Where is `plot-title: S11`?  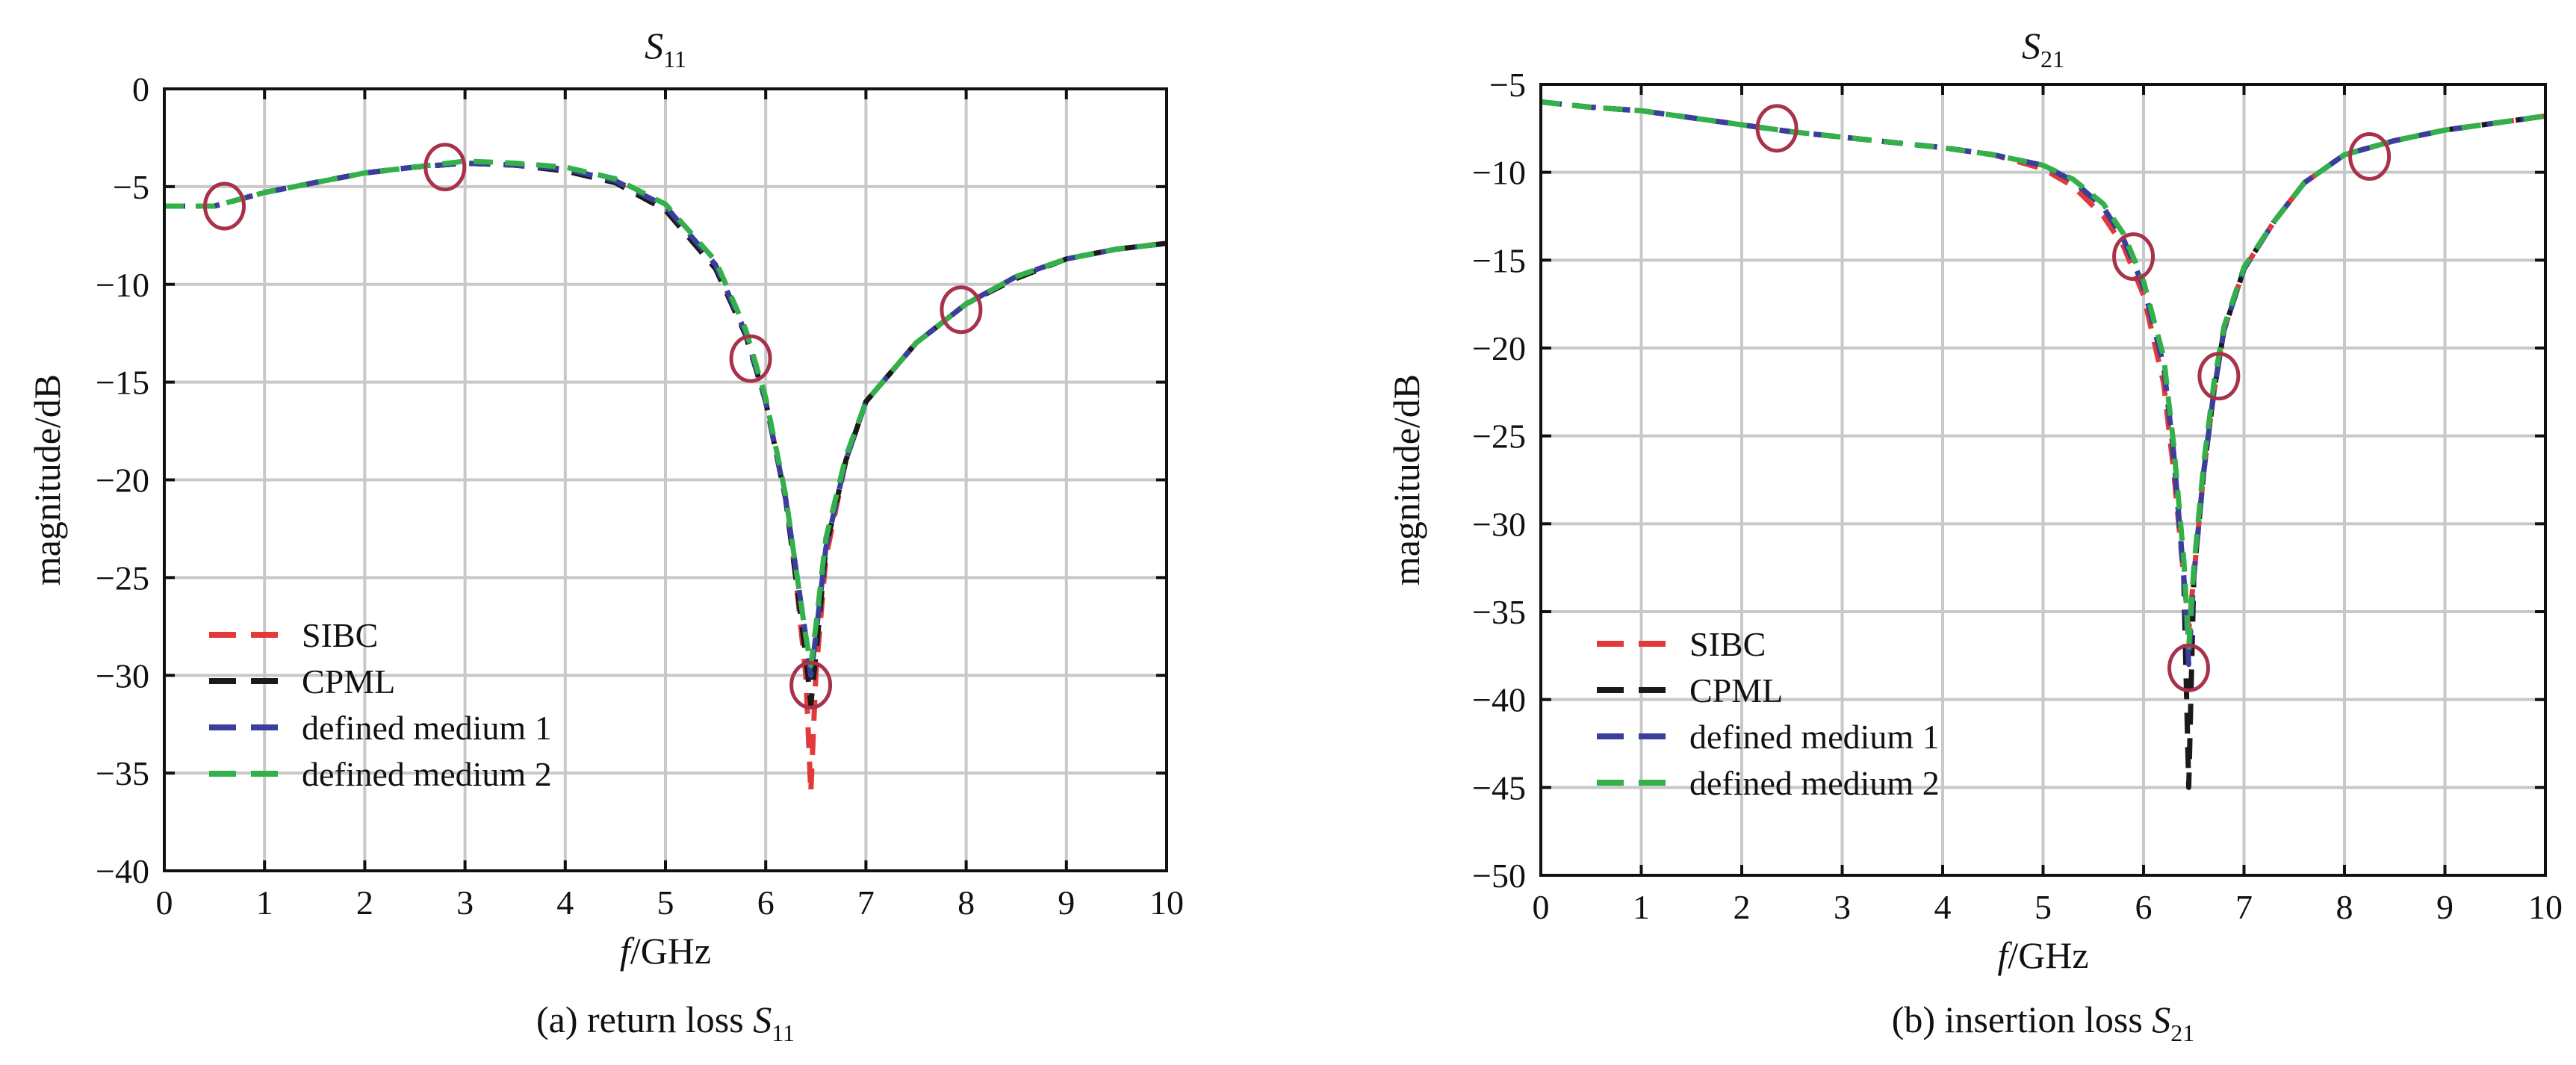 plot-title: S11 is located at coordinates (665, 48).